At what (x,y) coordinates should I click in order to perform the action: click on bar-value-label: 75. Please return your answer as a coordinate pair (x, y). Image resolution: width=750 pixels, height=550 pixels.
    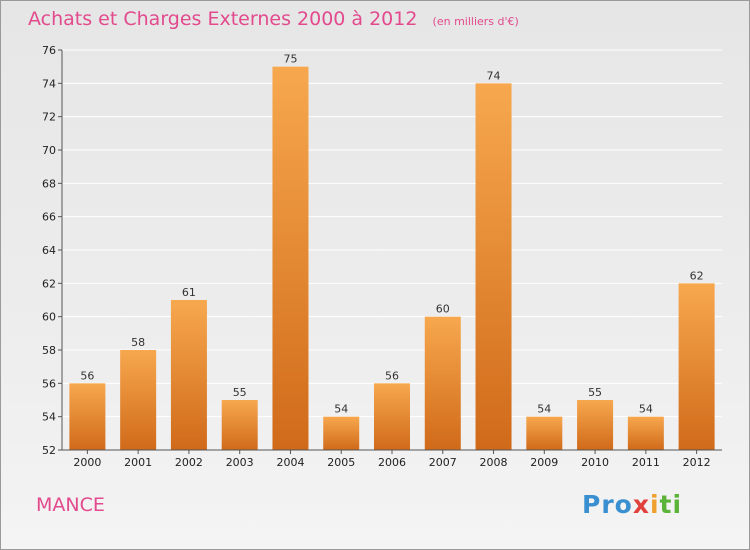
    Looking at the image, I should click on (290, 59).